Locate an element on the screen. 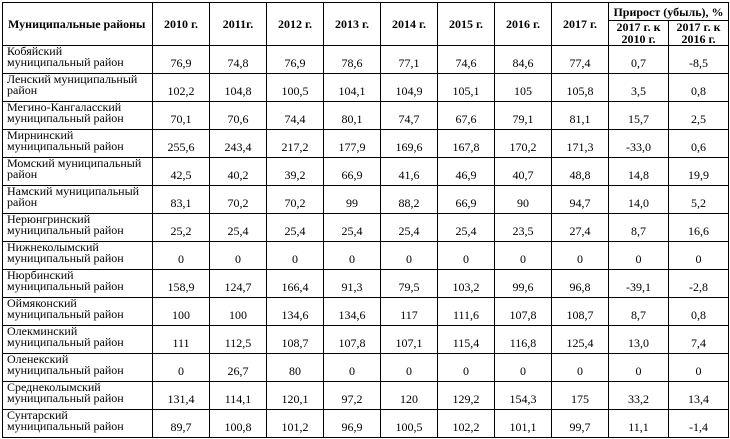  district-header: Муниципальные районы is located at coordinates (77, 24).